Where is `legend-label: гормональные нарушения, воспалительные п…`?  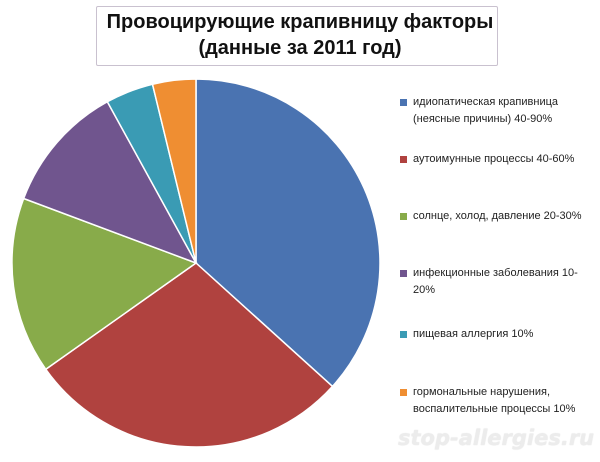
legend-label: гормональные нарушения, воспалительные п… is located at coordinates (494, 400).